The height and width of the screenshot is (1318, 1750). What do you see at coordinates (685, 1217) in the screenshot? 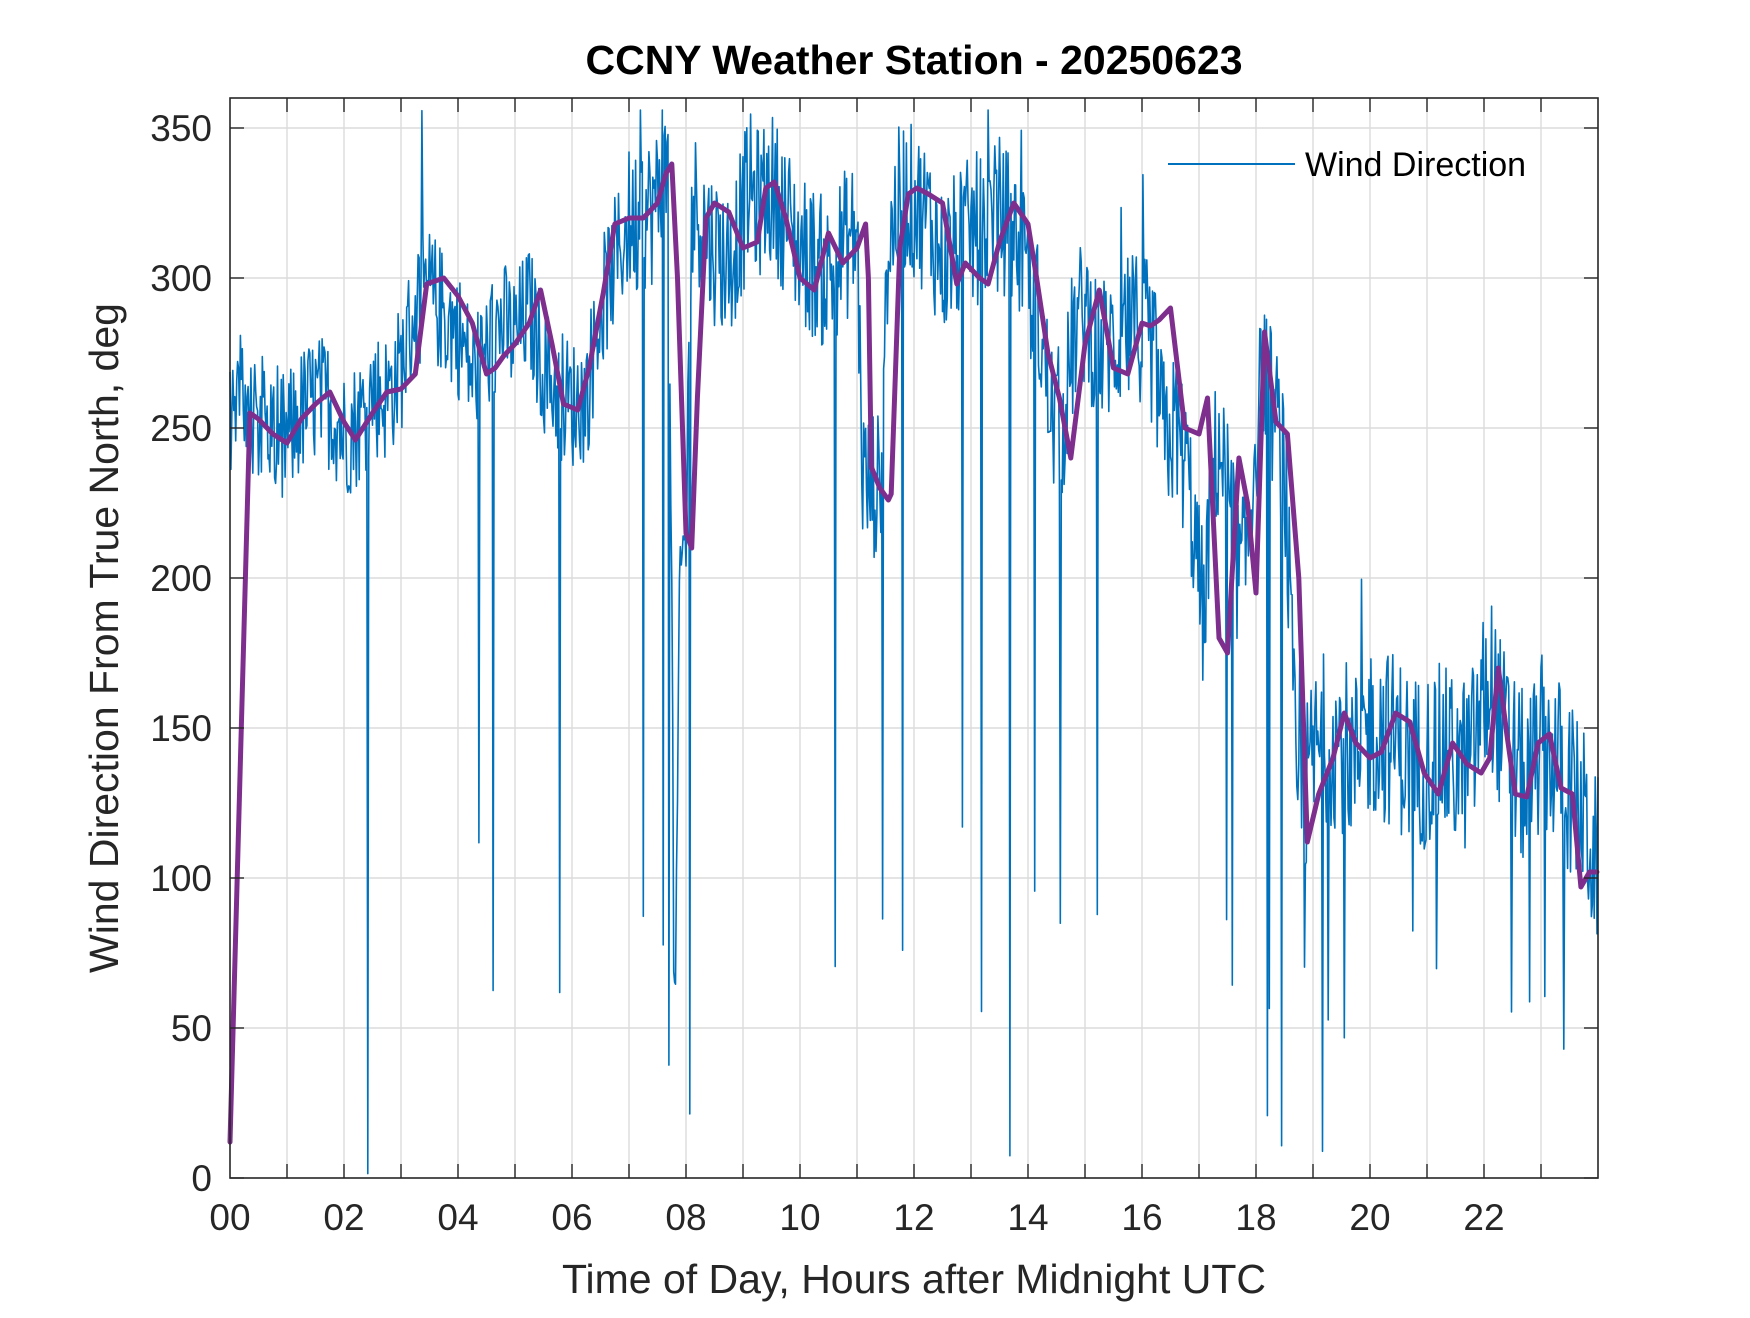
I see `x-tick-label: 08` at bounding box center [685, 1217].